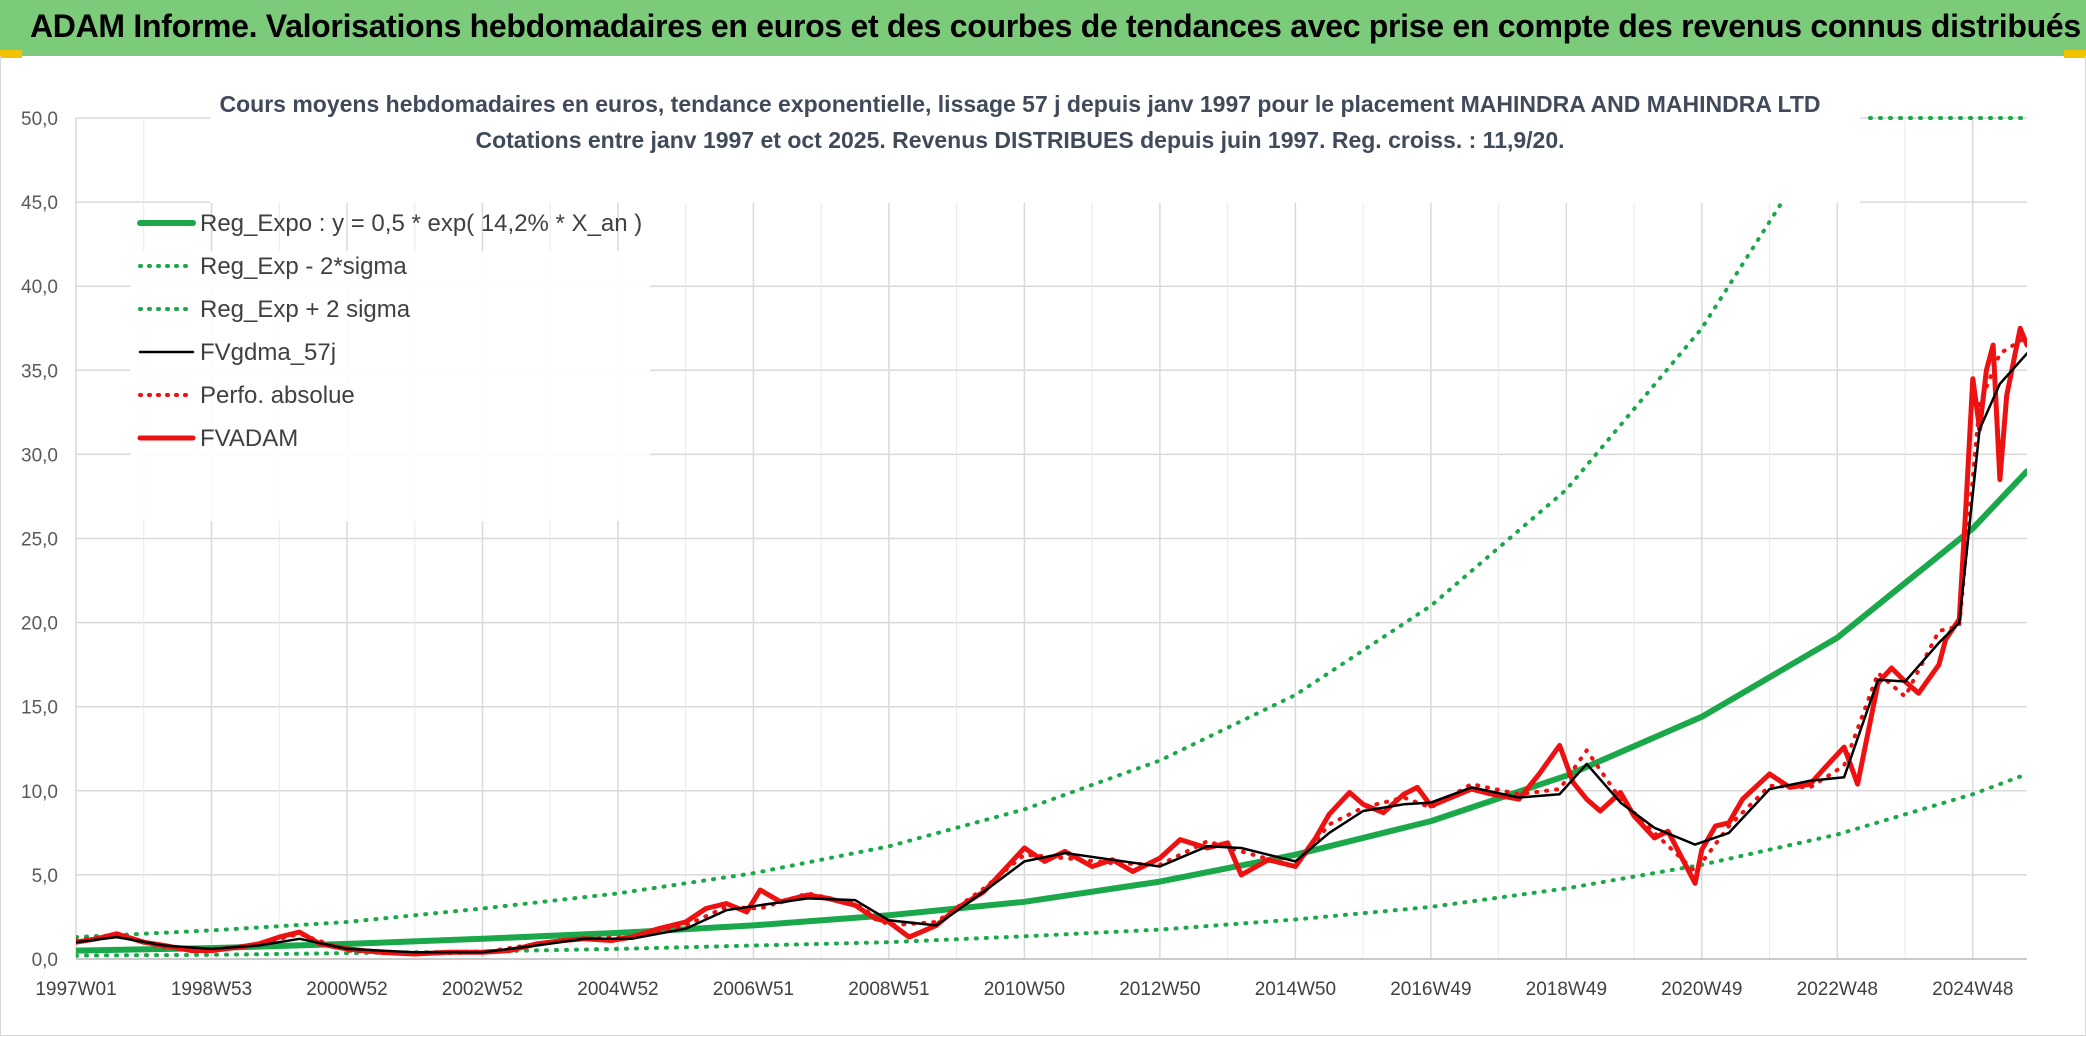  I want to click on y-tick-label: 25,0, so click(39, 540).